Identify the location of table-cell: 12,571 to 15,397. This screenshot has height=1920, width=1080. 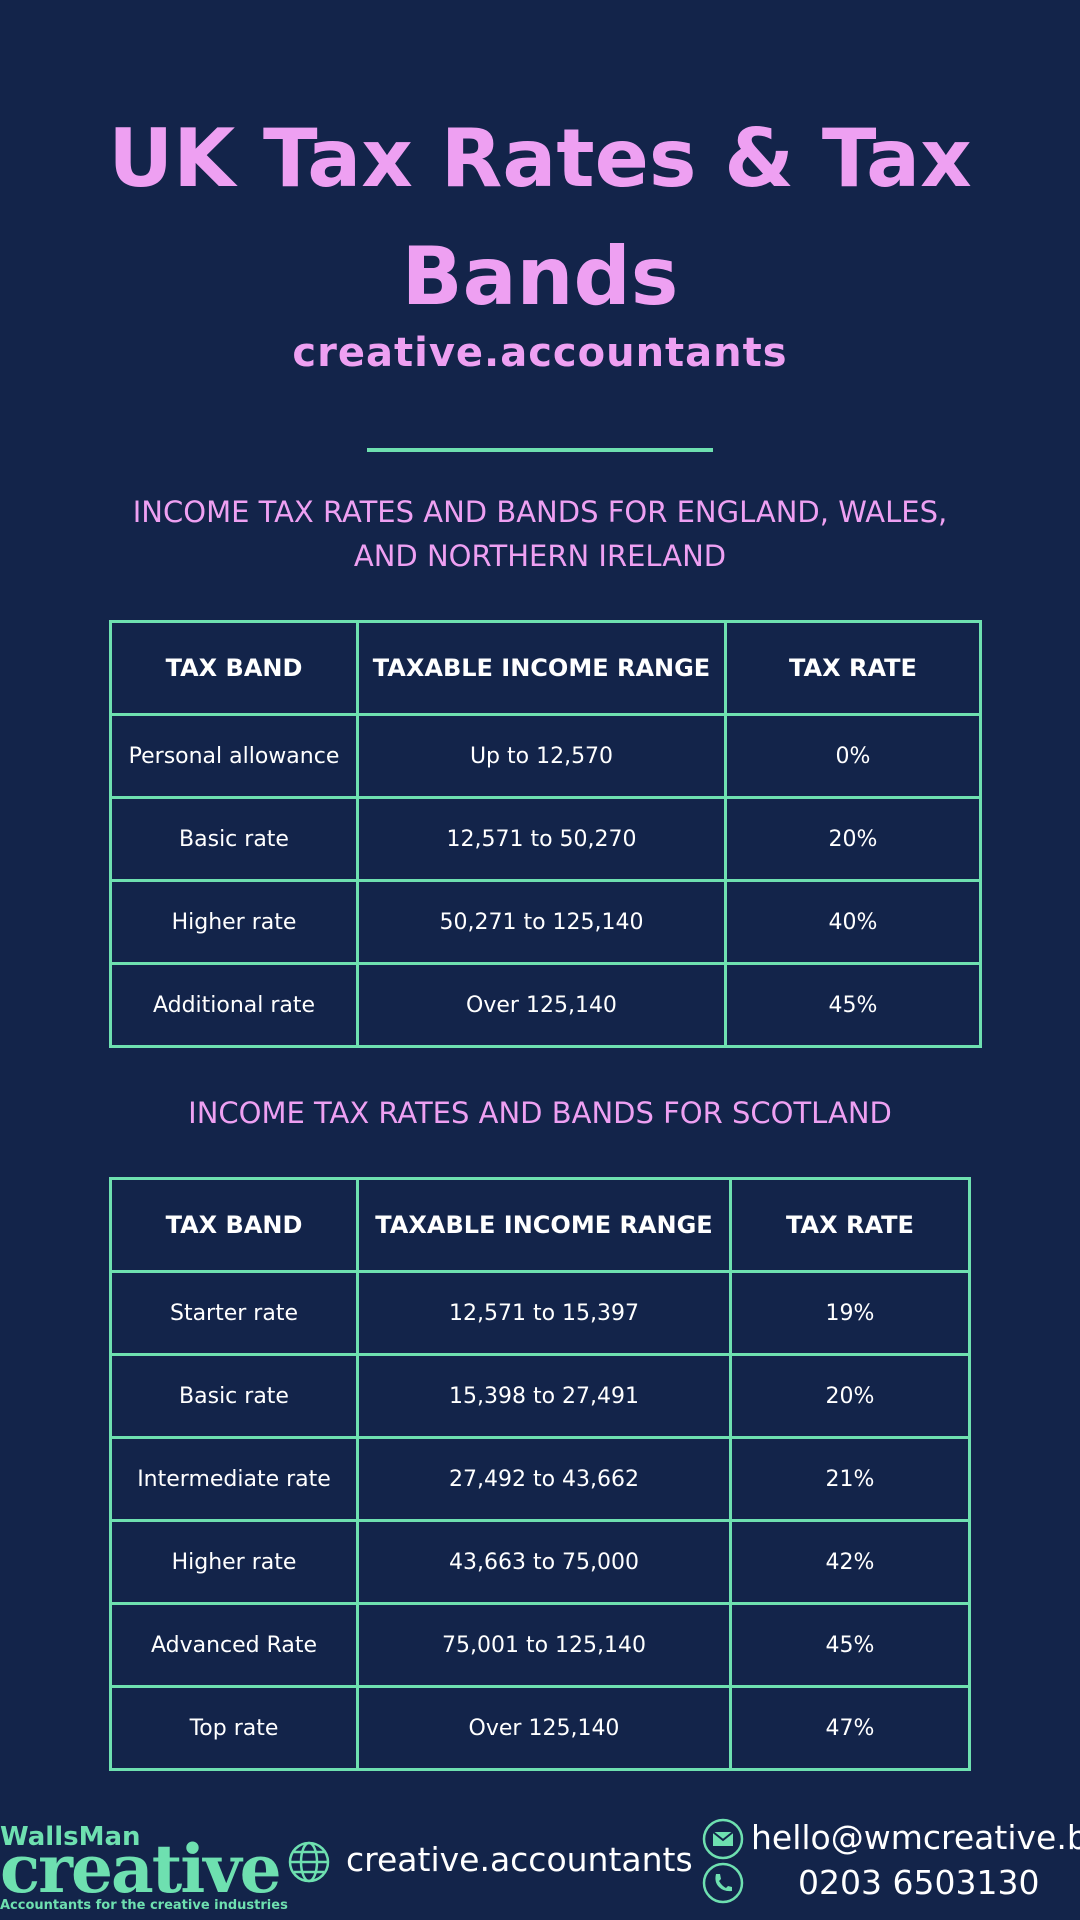
(544, 1313).